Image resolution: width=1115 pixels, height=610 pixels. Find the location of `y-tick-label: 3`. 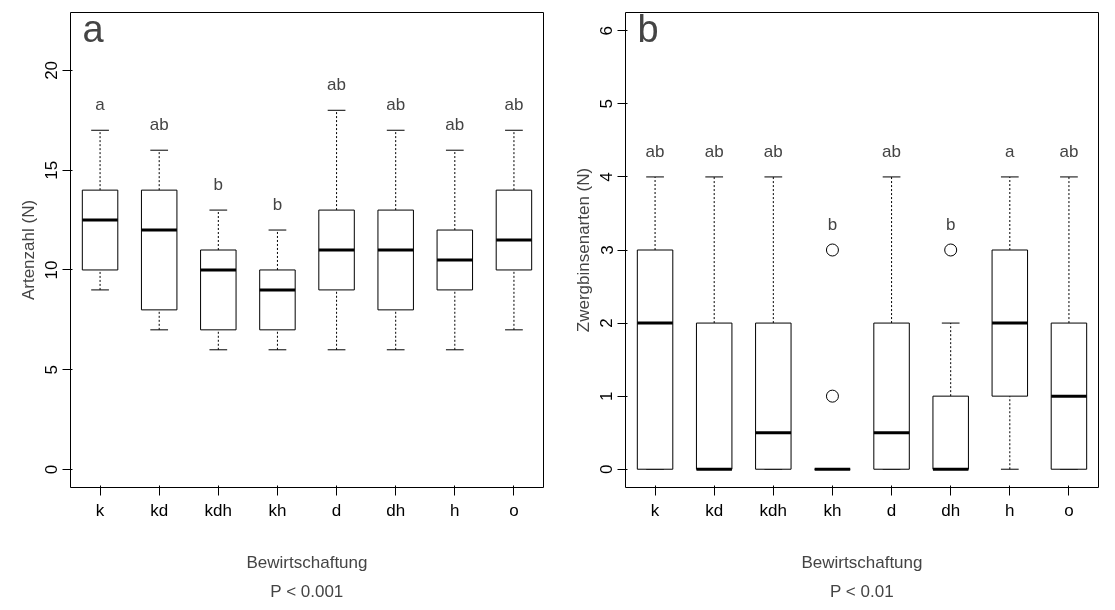

y-tick-label: 3 is located at coordinates (607, 250).